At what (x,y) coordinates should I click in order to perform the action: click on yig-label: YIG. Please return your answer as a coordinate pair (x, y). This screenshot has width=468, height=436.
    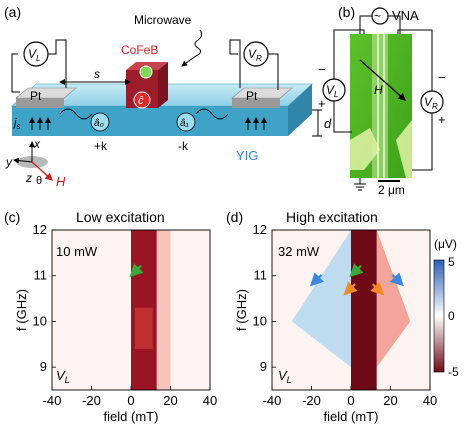
    Looking at the image, I should click on (247, 155).